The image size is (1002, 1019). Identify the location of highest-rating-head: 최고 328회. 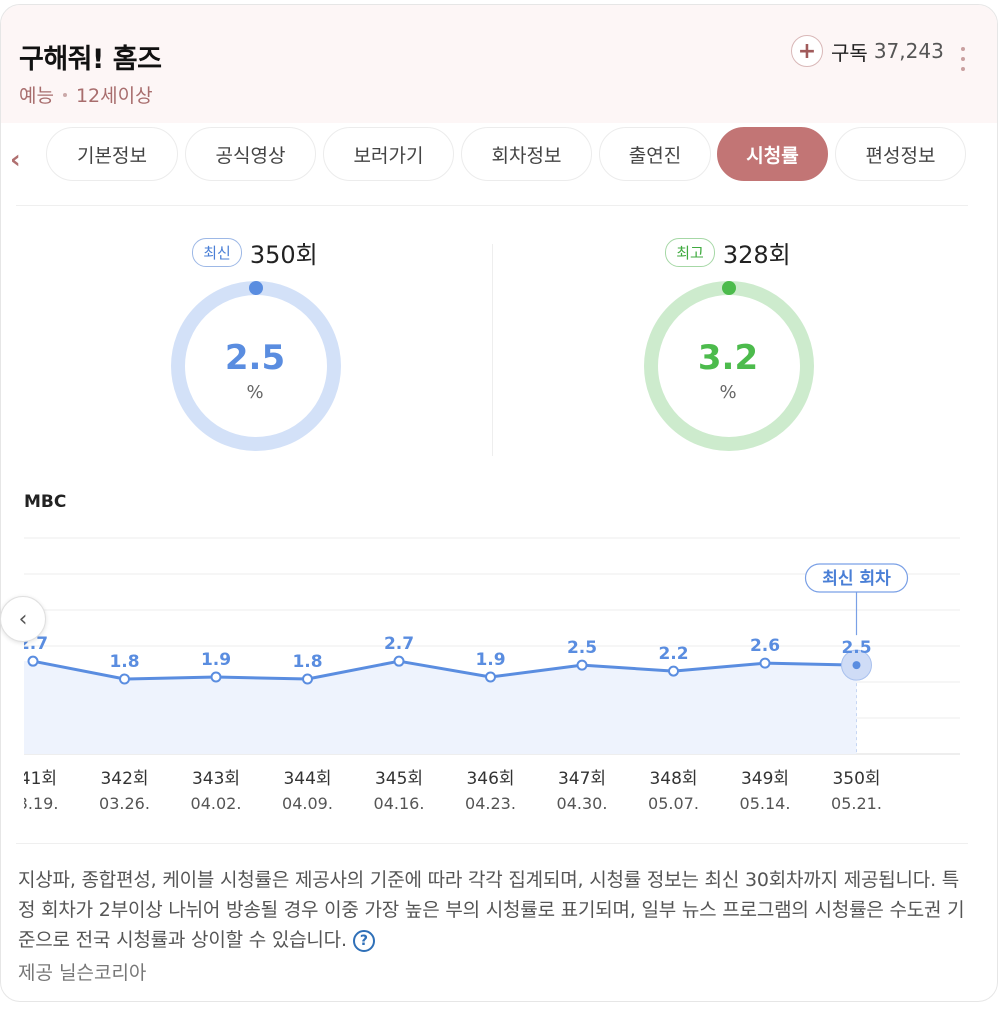
(728, 252).